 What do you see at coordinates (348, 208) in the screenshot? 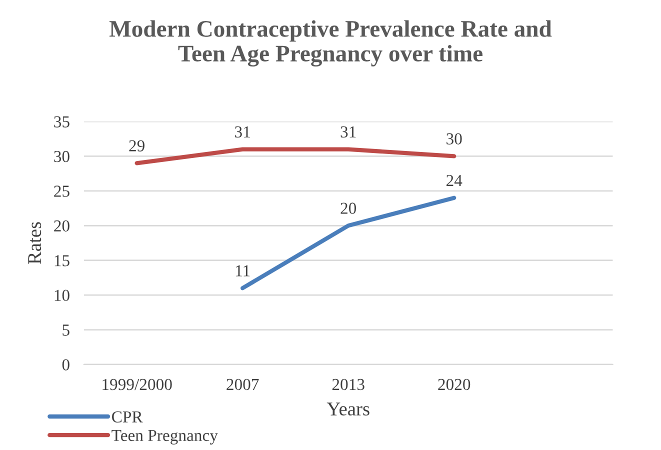
I see `data-label: 20` at bounding box center [348, 208].